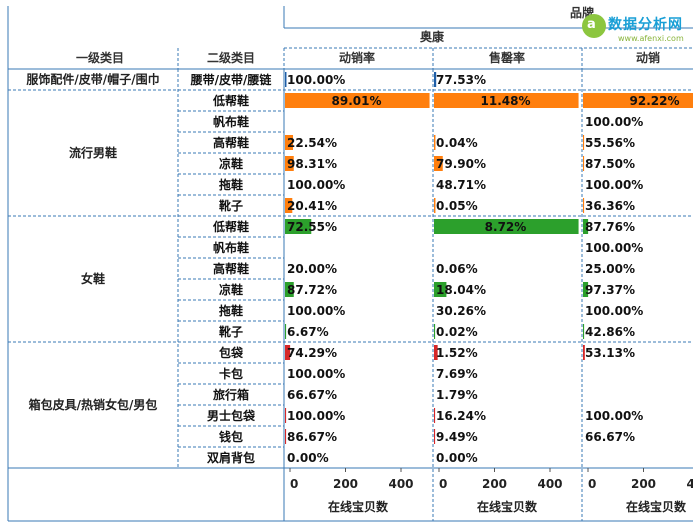 The height and width of the screenshot is (531, 693). What do you see at coordinates (610, 353) in the screenshot?
I see `data-label: 53.13%` at bounding box center [610, 353].